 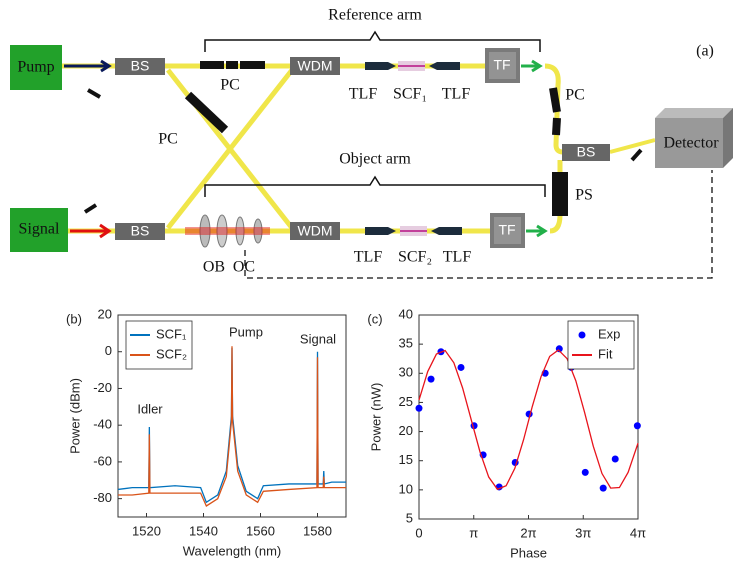 I want to click on x-axis-label: Wavelength (nm), so click(x=232, y=550).